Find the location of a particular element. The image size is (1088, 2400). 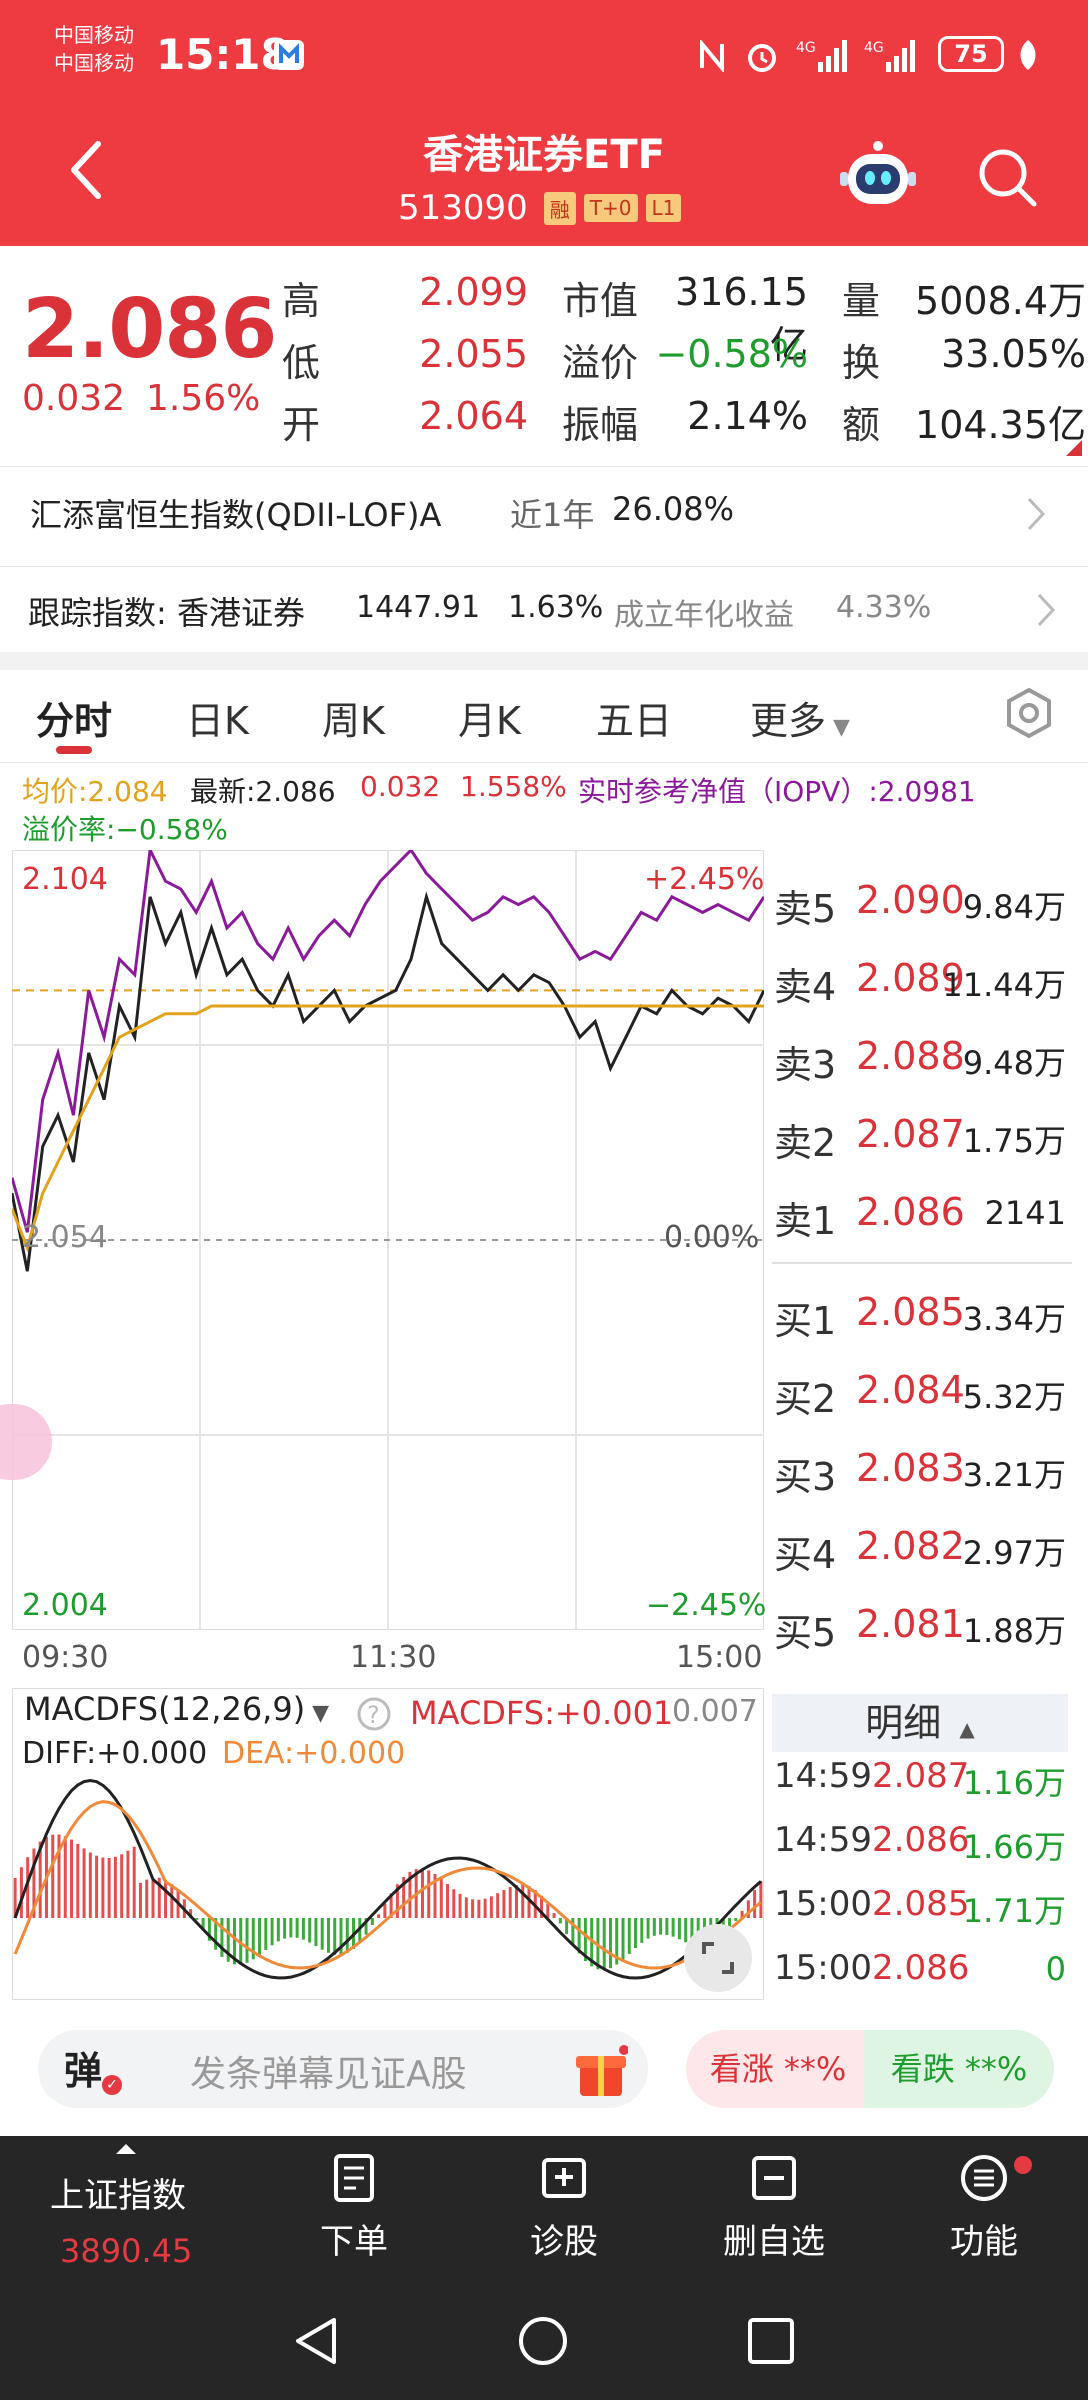

index-name: 上证指数 is located at coordinates (118, 2196).